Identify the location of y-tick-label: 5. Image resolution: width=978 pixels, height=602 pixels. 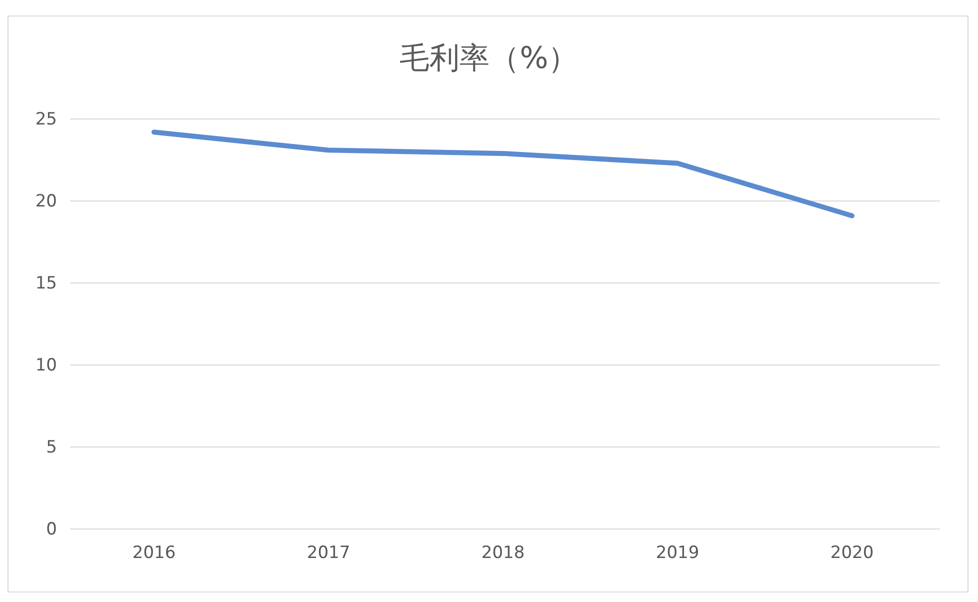
(51, 447).